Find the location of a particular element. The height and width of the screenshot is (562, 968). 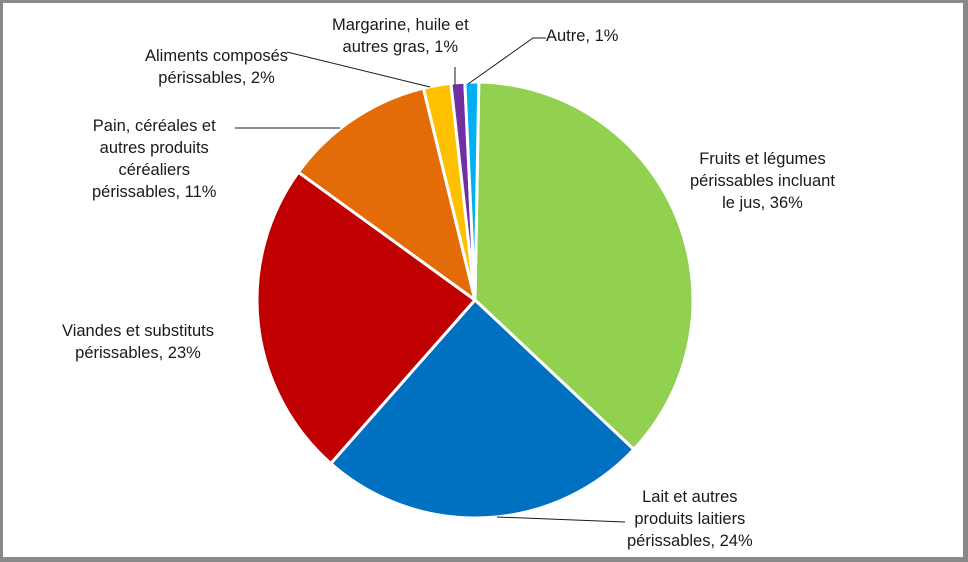

label-line: autres gras, 1% is located at coordinates (400, 47).